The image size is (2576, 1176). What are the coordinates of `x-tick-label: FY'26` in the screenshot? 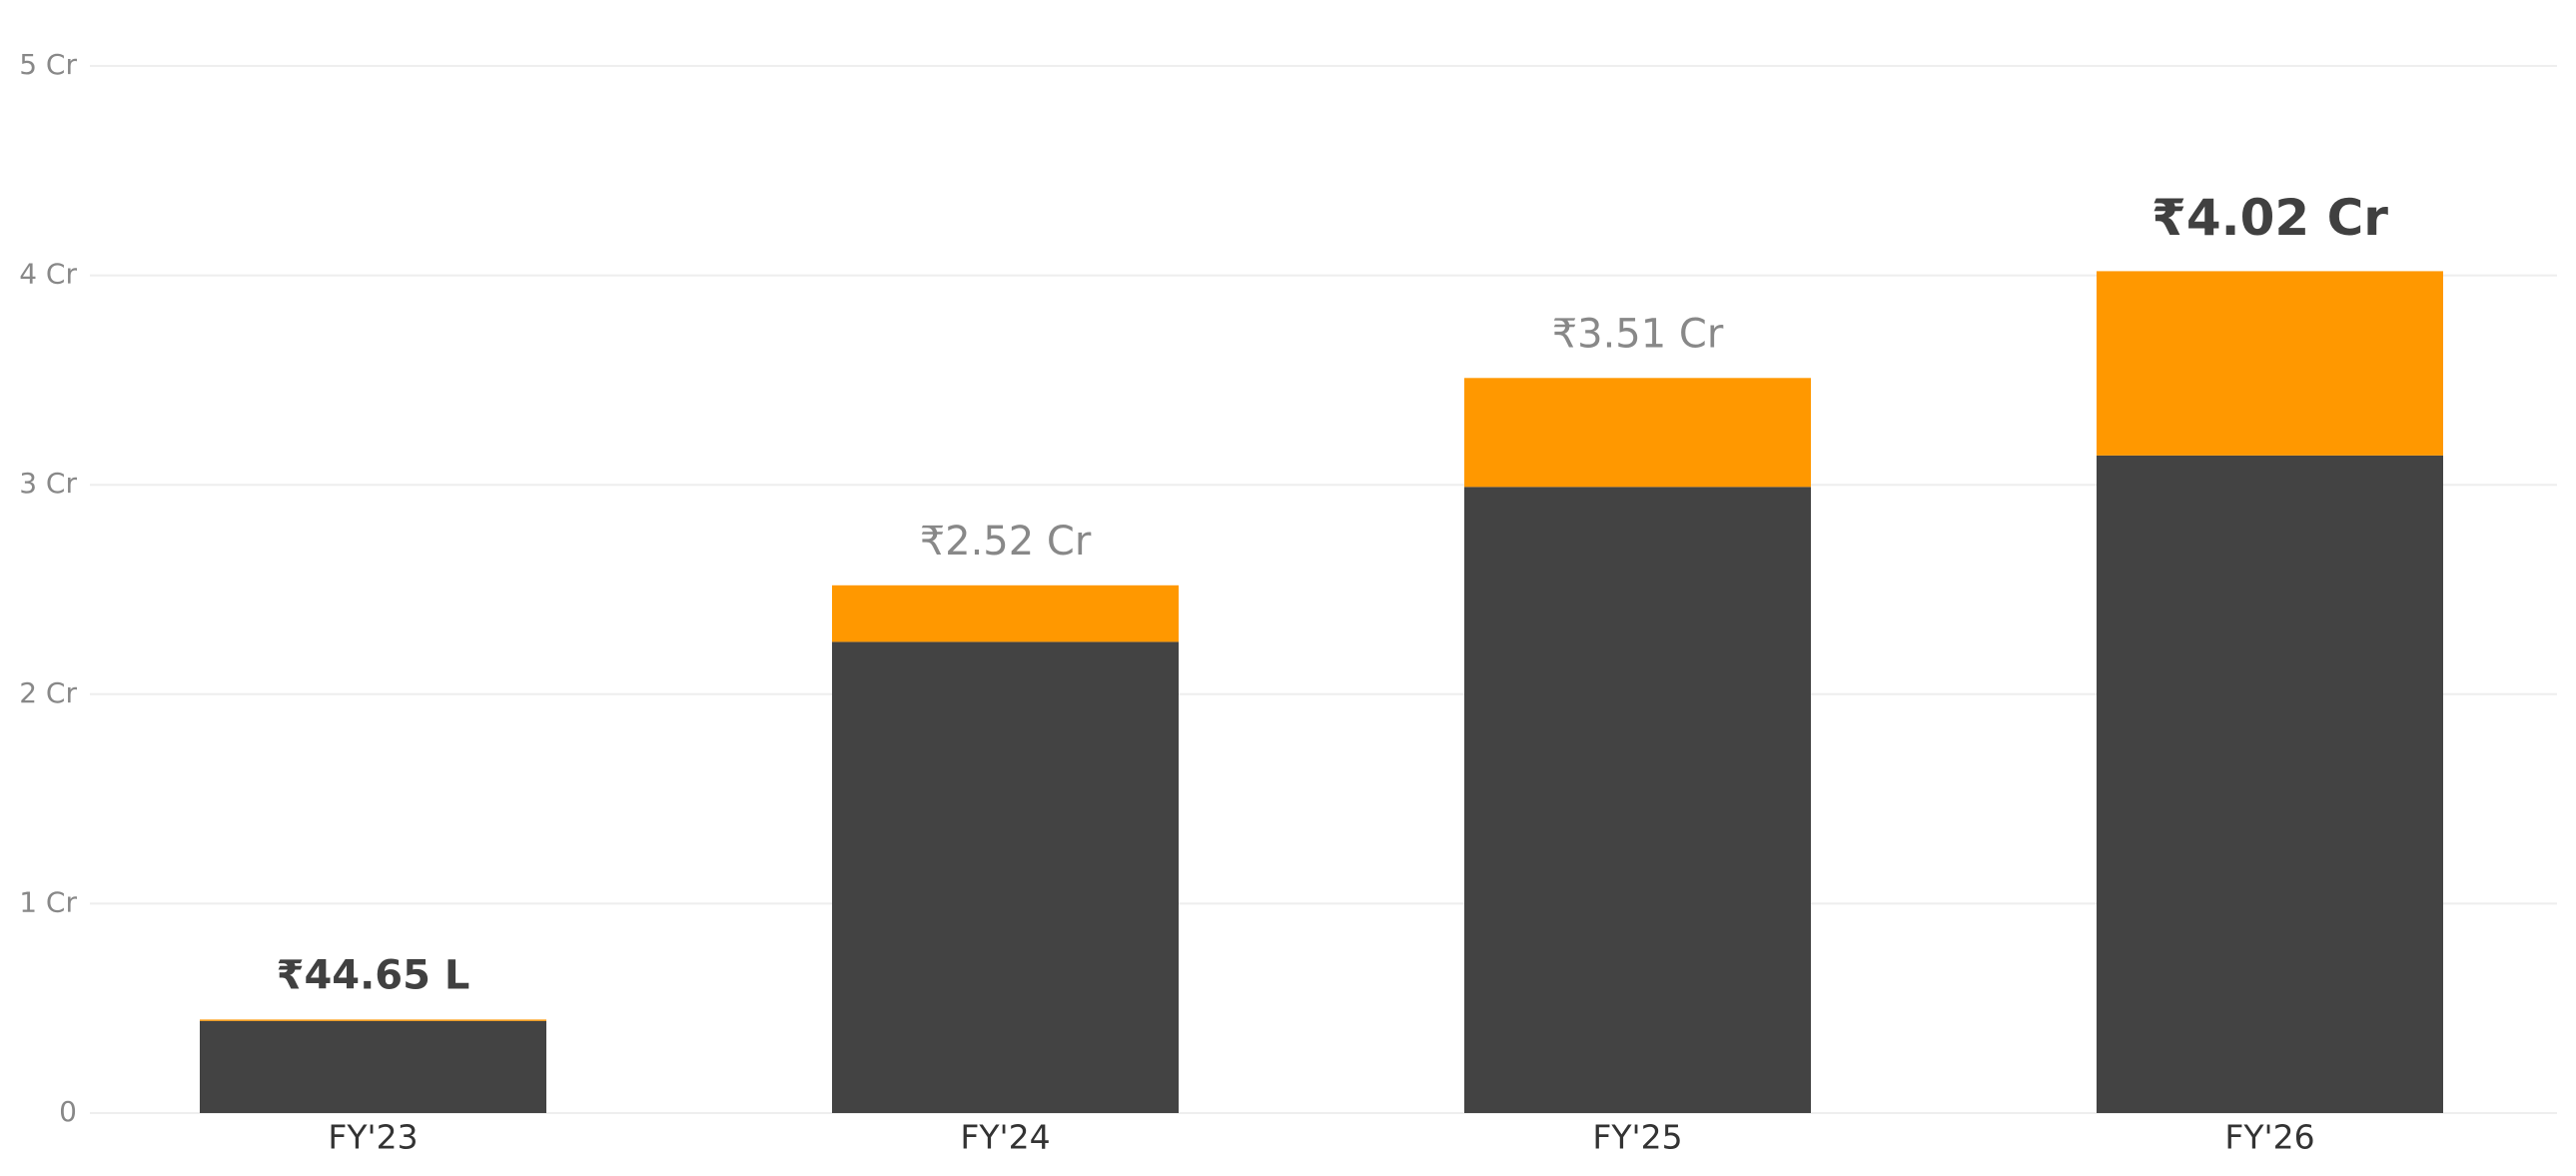 It's located at (2269, 1137).